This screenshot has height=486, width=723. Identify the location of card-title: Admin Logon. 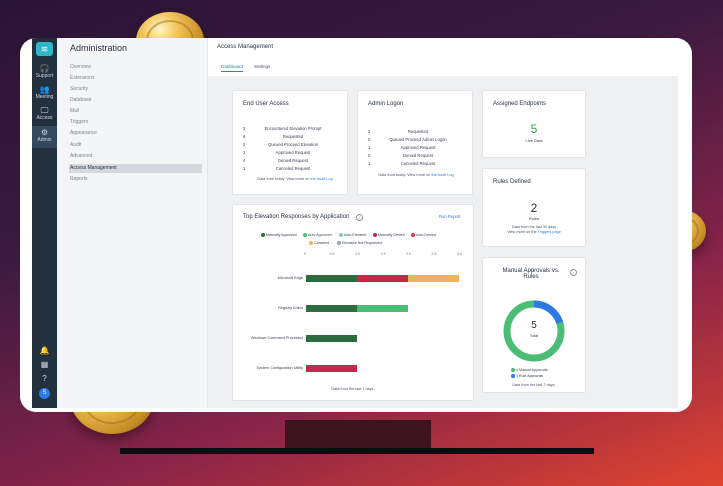
(386, 104).